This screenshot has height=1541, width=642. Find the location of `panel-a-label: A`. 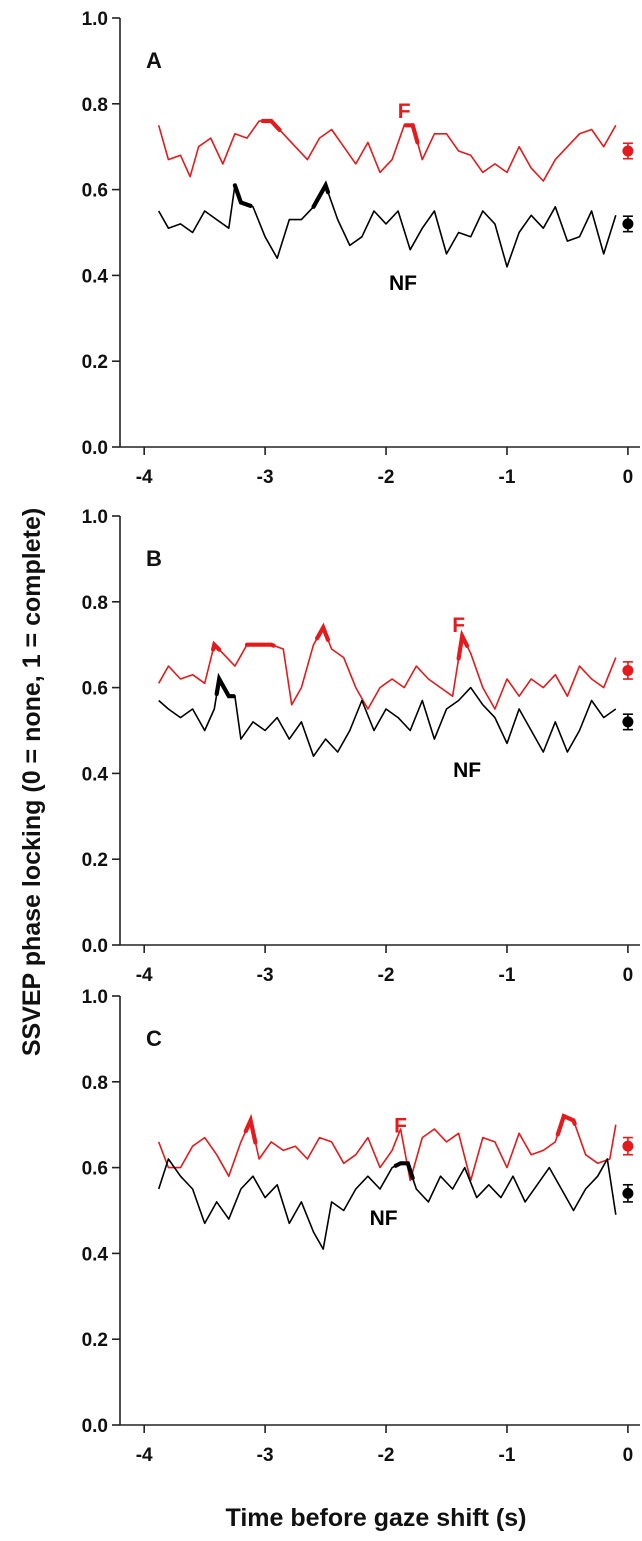

panel-a-label: A is located at coordinates (154, 60).